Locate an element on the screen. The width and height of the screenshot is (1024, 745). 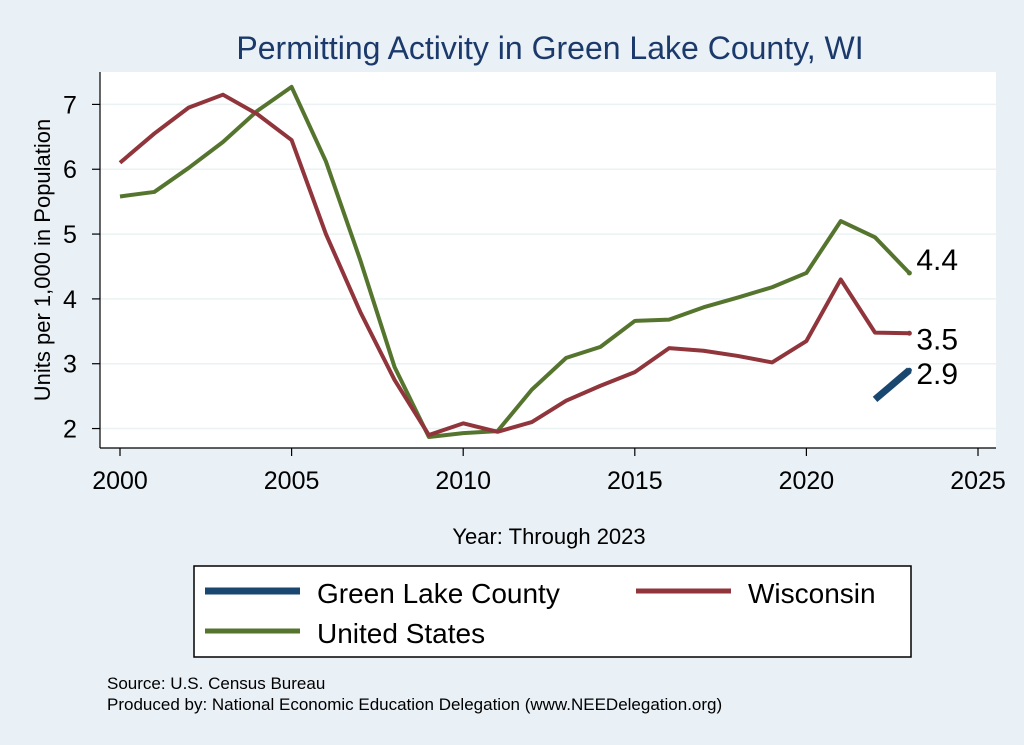
y-tick-label: 7 is located at coordinates (70, 105).